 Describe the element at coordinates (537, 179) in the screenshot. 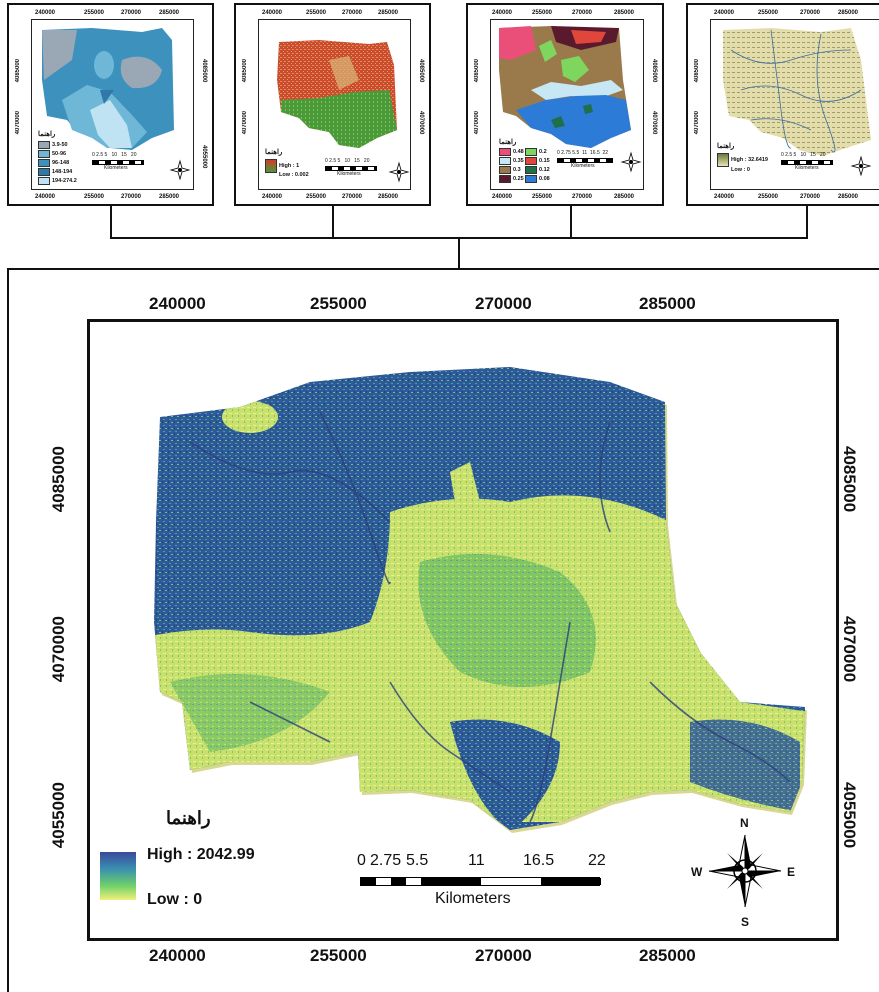

I see `legend-row: 0.08` at that location.